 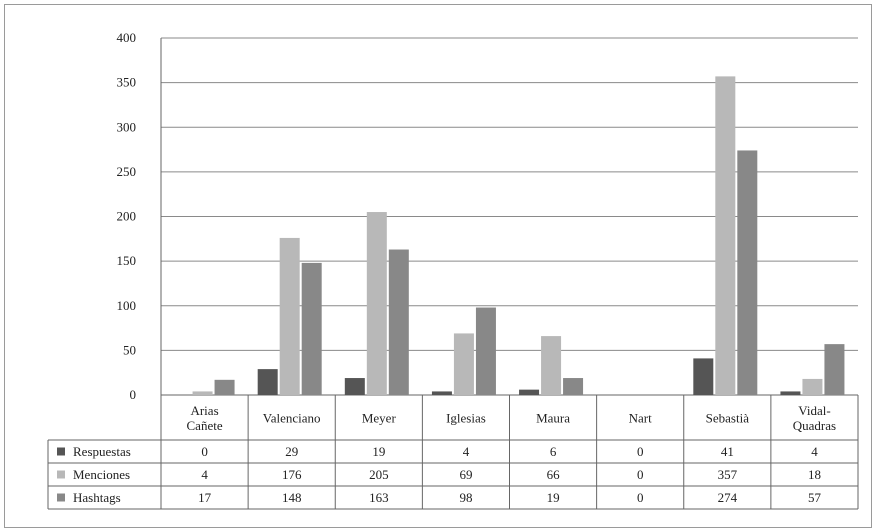 I want to click on x-category-label: Nart, so click(x=640, y=418).